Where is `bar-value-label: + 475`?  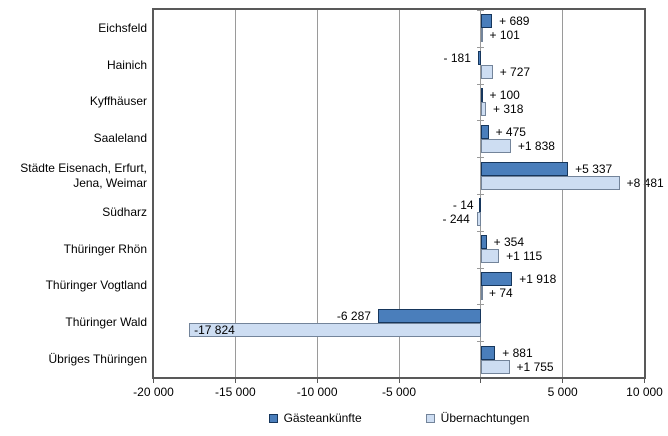
bar-value-label: + 475 is located at coordinates (510, 131).